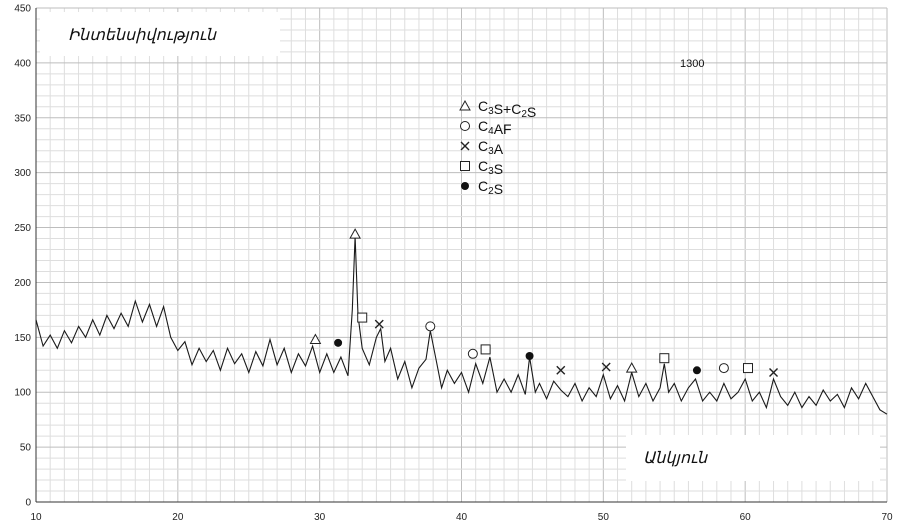  Describe the element at coordinates (22, 9) in the screenshot. I see `y-tick-label: 450` at that location.